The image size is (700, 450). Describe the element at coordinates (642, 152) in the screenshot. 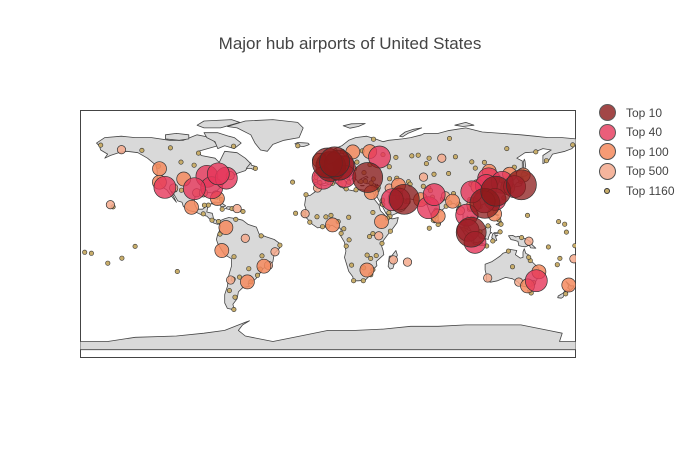

I see `legend-item-top100: Top 100` at that location.